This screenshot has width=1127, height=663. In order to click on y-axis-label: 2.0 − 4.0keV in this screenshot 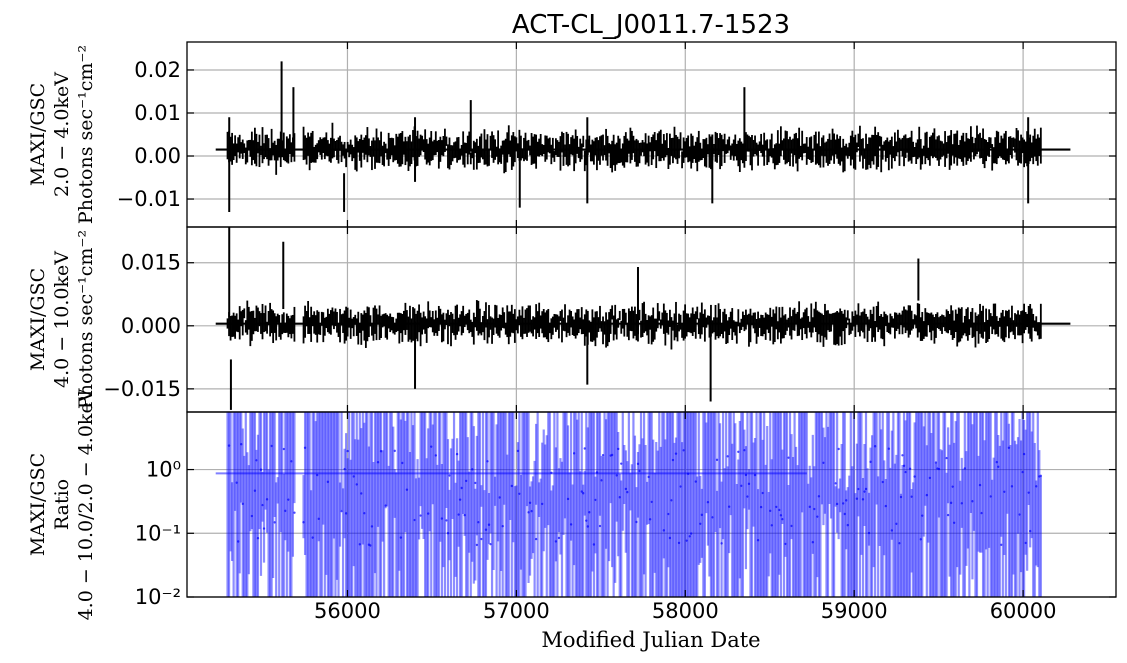, I will do `click(62, 134)`.